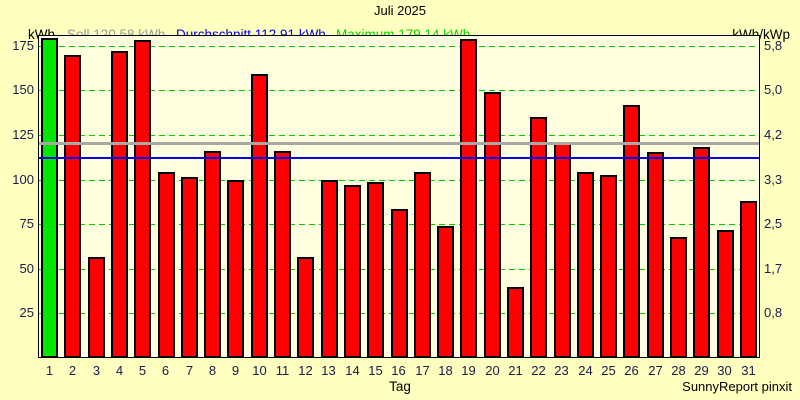 The image size is (800, 400). I want to click on y-axis-tick-left: 25, so click(26, 312).